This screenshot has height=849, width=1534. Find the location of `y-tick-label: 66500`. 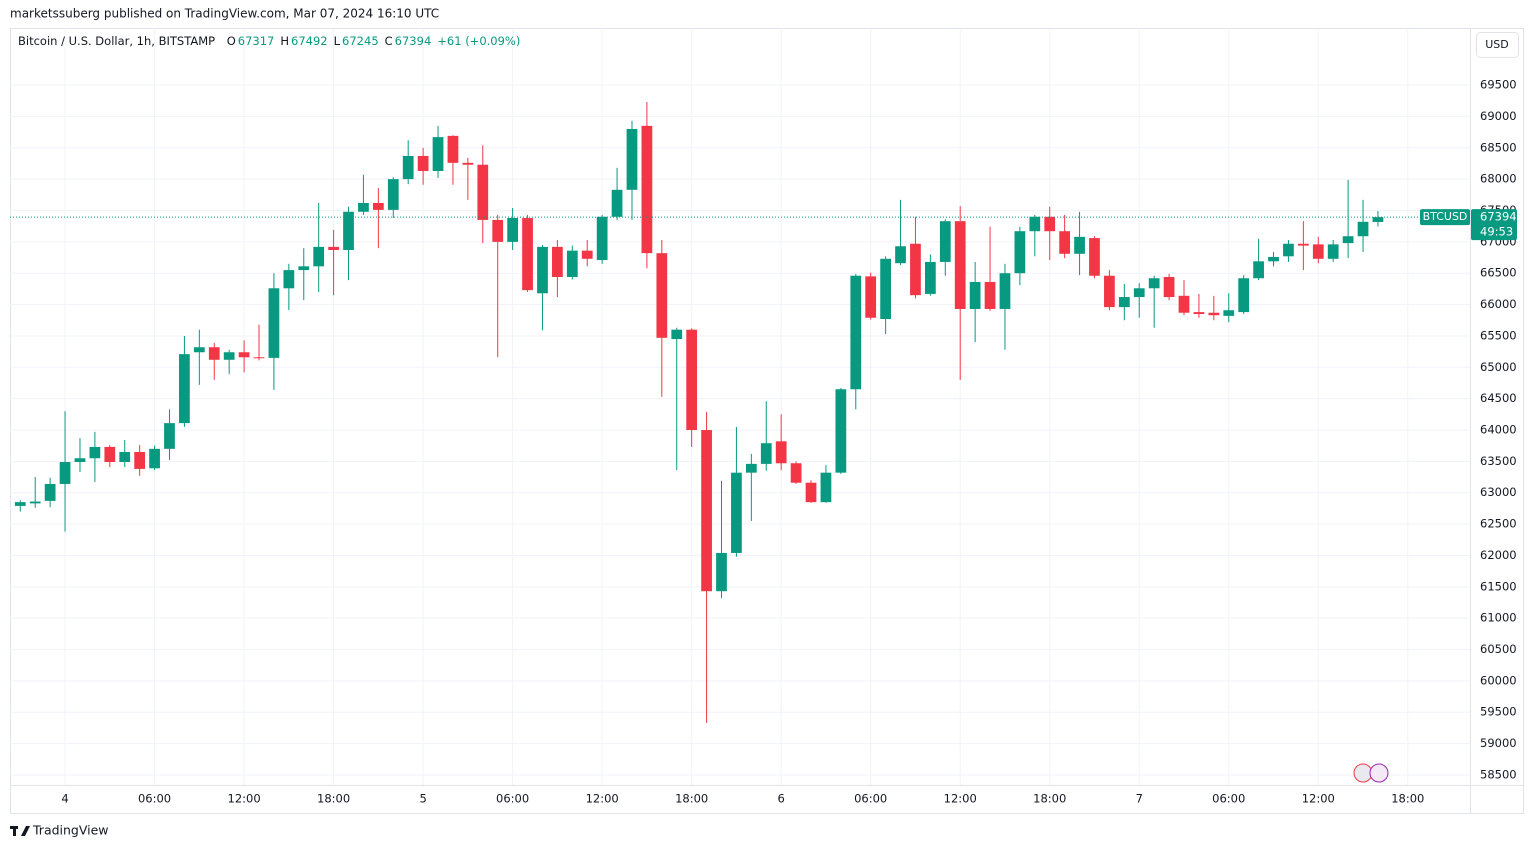

y-tick-label: 66500 is located at coordinates (1498, 273).